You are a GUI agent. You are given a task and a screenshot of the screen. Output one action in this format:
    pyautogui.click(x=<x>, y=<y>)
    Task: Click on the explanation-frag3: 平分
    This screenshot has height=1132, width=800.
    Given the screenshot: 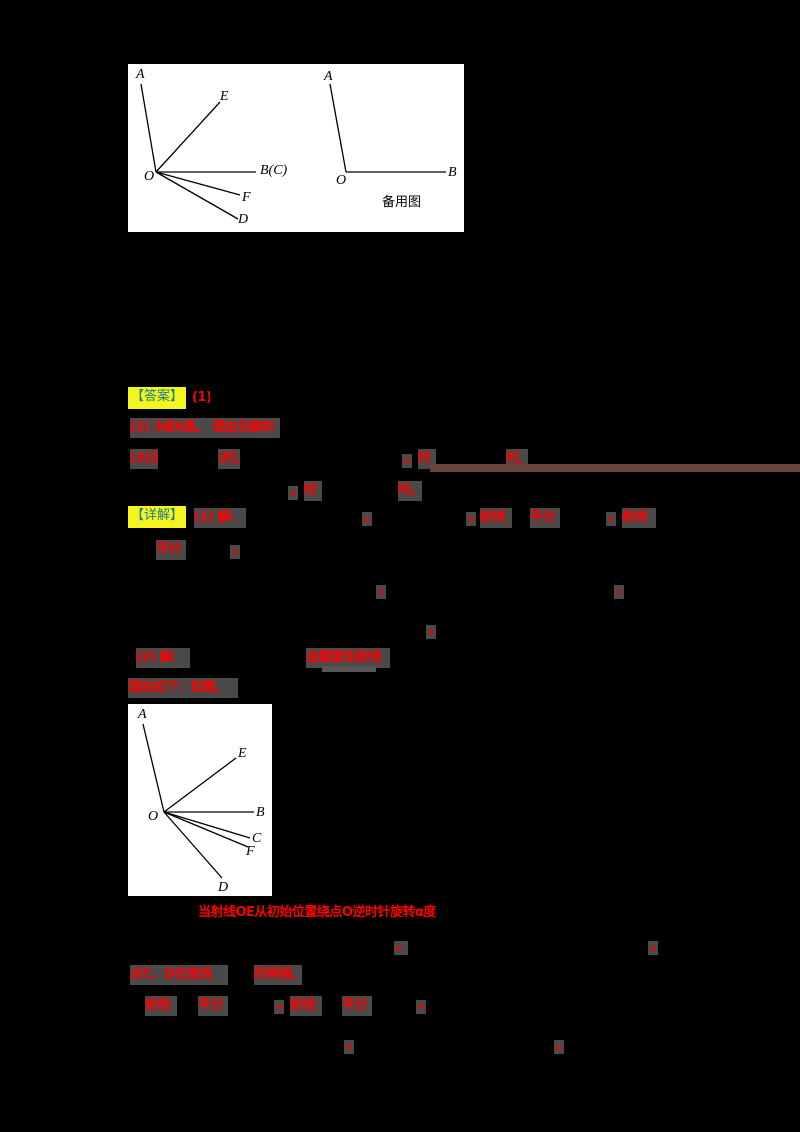 What is the action you would take?
    pyautogui.click(x=545, y=518)
    